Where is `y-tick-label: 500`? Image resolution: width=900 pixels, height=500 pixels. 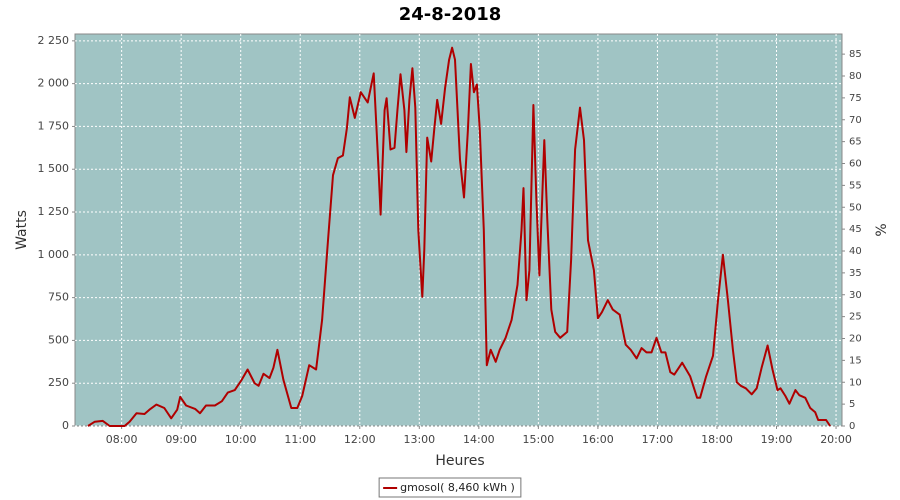 y-tick-label: 500 is located at coordinates (58, 339).